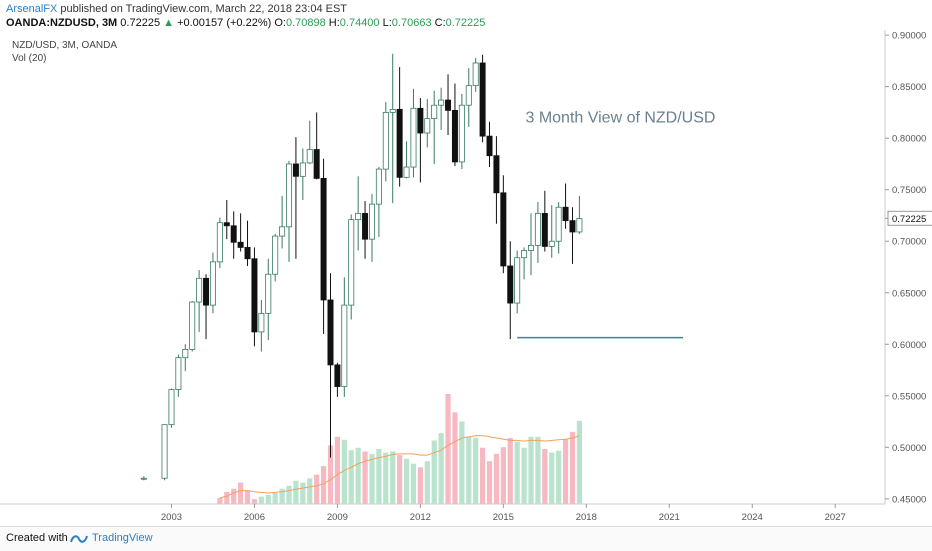 The width and height of the screenshot is (932, 551). I want to click on last-price: 0.72225, so click(140, 23).